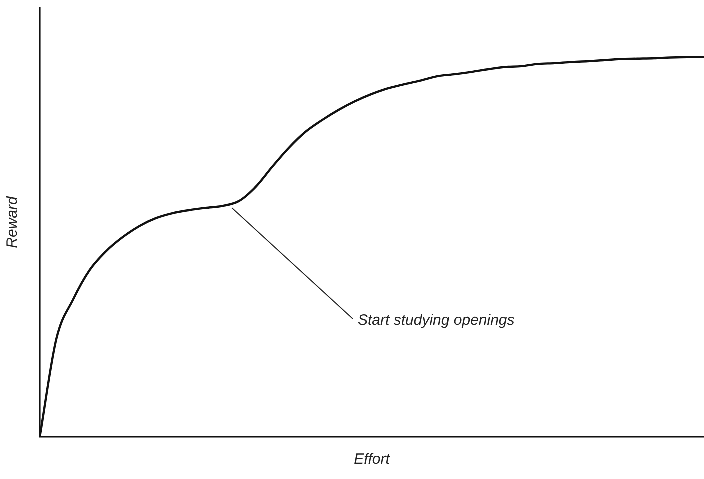 Image resolution: width=704 pixels, height=479 pixels. Describe the element at coordinates (13, 222) in the screenshot. I see `y-axis-title: Reward` at that location.